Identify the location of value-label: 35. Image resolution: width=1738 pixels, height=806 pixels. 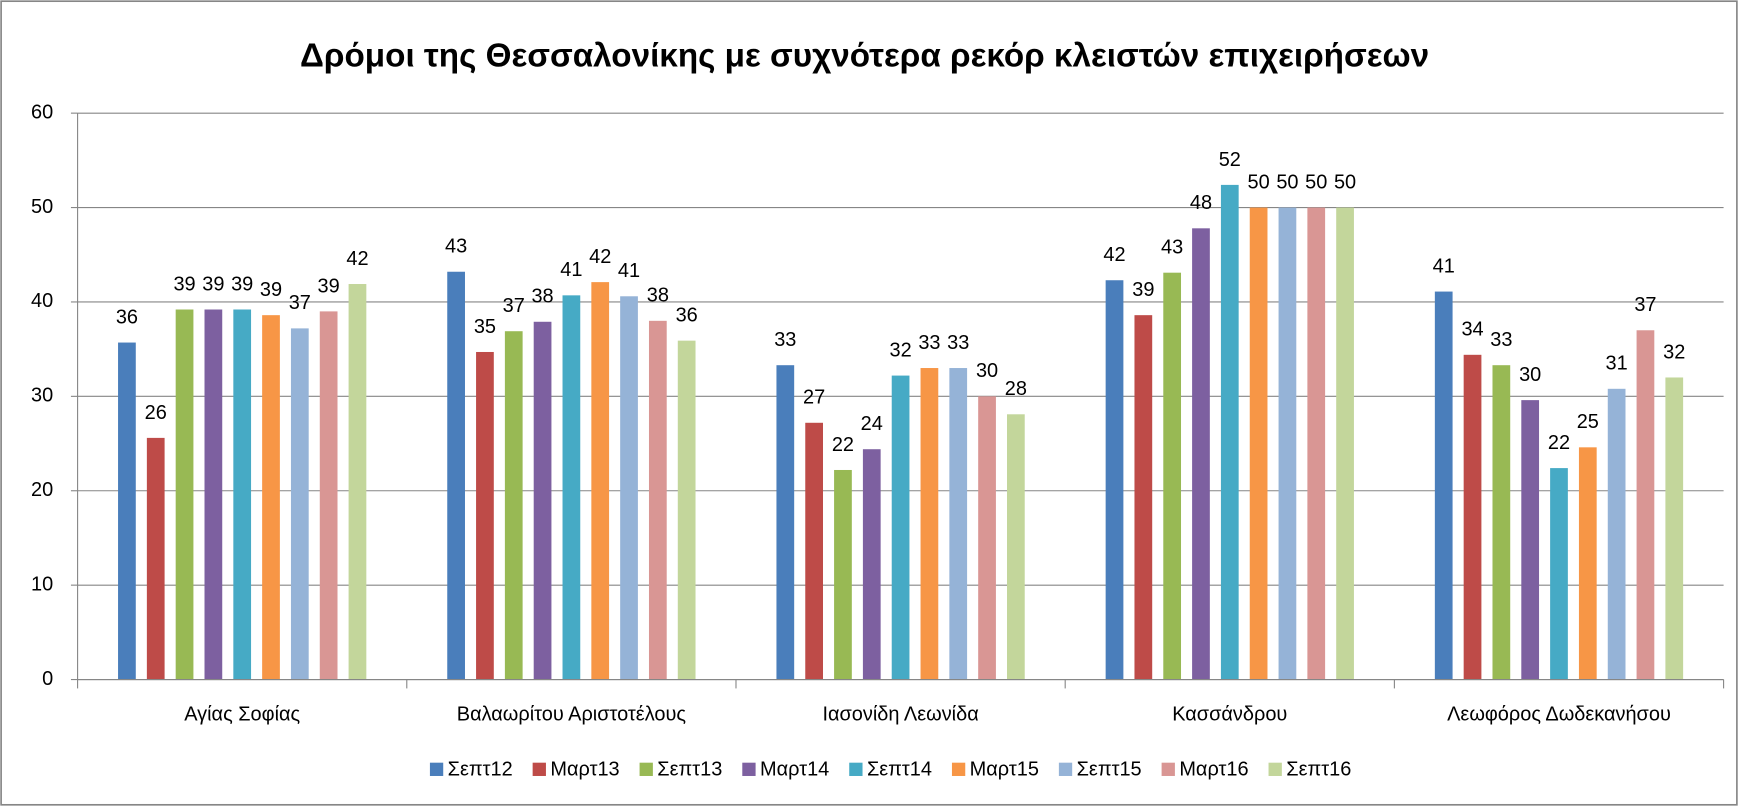
(485, 327).